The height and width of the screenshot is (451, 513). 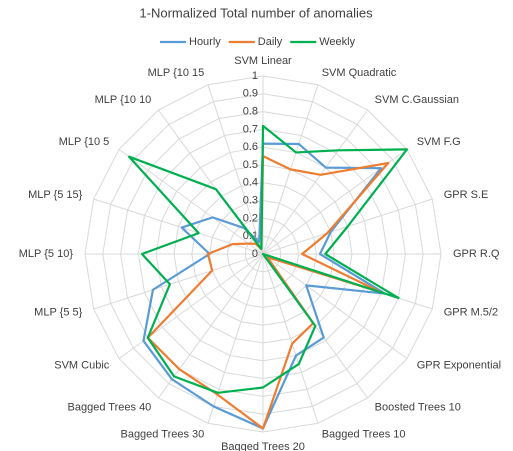 I want to click on r-tick-label: 0.8, so click(x=250, y=112).